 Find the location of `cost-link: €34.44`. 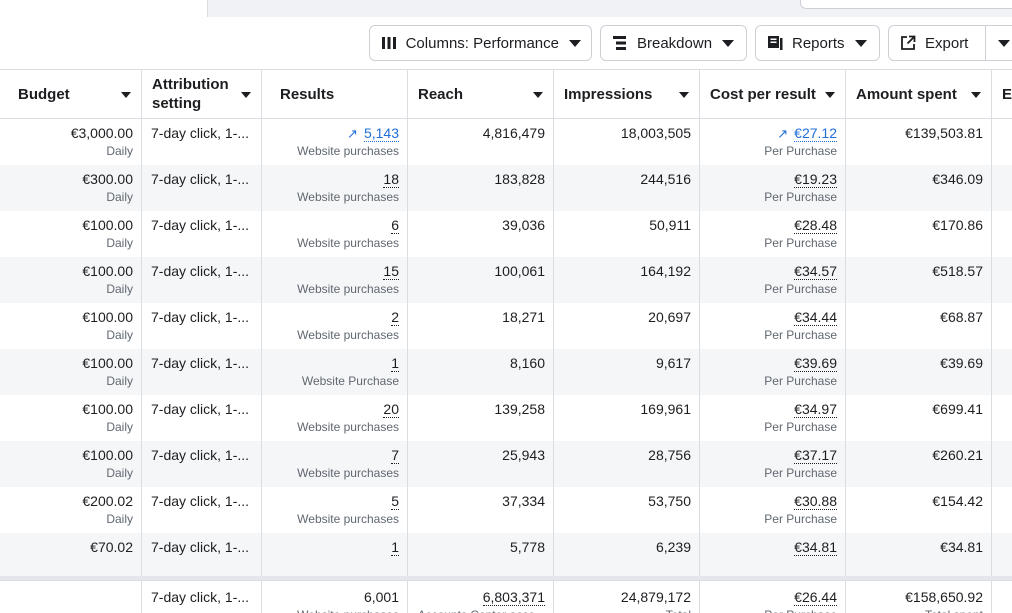

cost-link: €34.44 is located at coordinates (815, 317).